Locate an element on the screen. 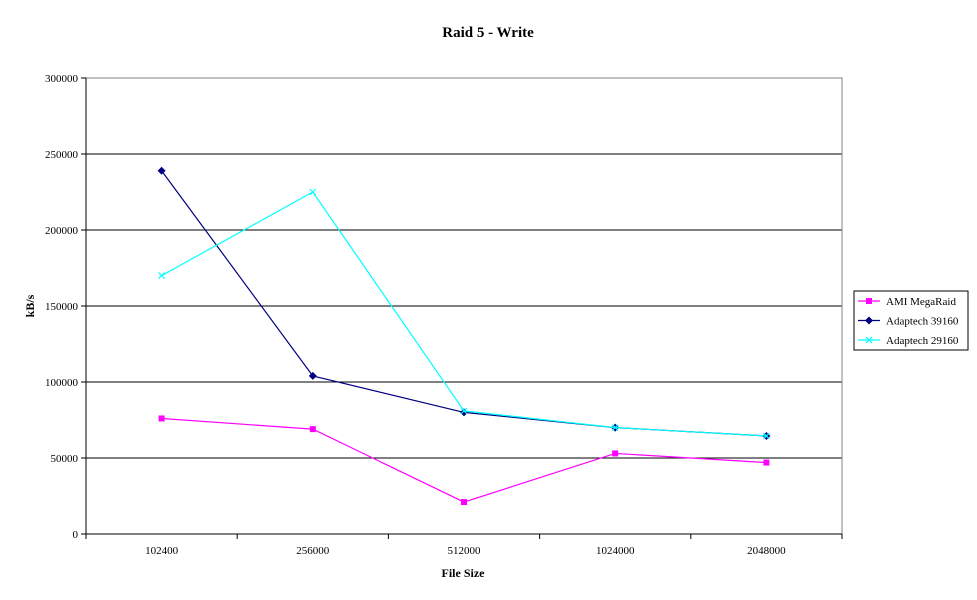  x-axis-title: File Size is located at coordinates (464, 573).